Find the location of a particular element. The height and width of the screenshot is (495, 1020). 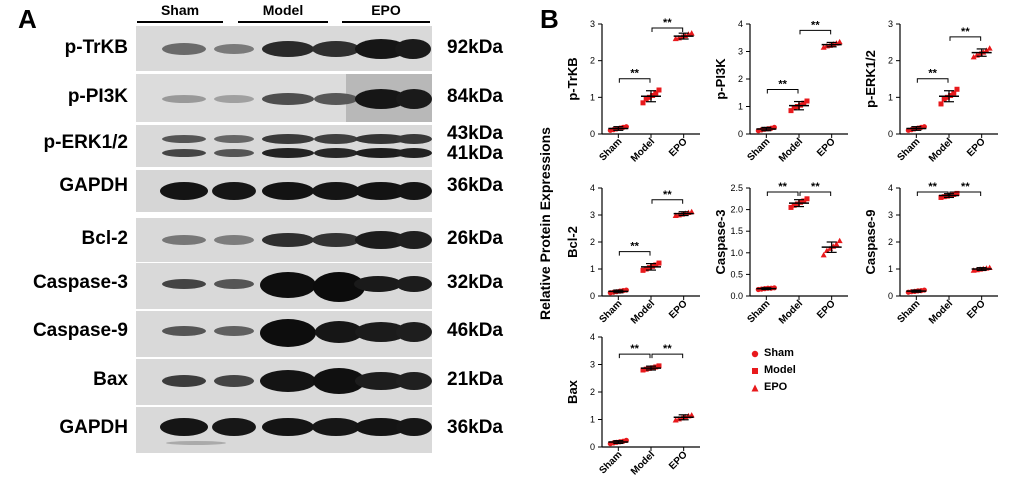

group-line-sham is located at coordinates (180, 22).